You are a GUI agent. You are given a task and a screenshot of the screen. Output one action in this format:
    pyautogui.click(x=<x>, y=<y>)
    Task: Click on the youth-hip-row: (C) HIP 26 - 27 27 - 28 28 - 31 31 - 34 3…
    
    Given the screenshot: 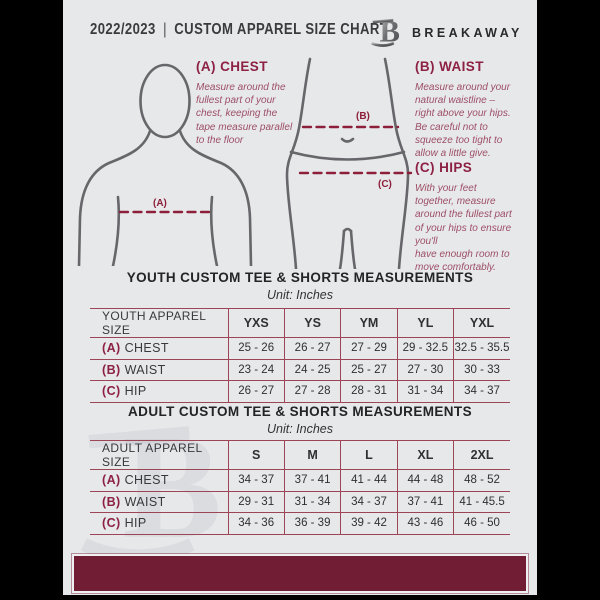 What is the action you would take?
    pyautogui.click(x=300, y=391)
    